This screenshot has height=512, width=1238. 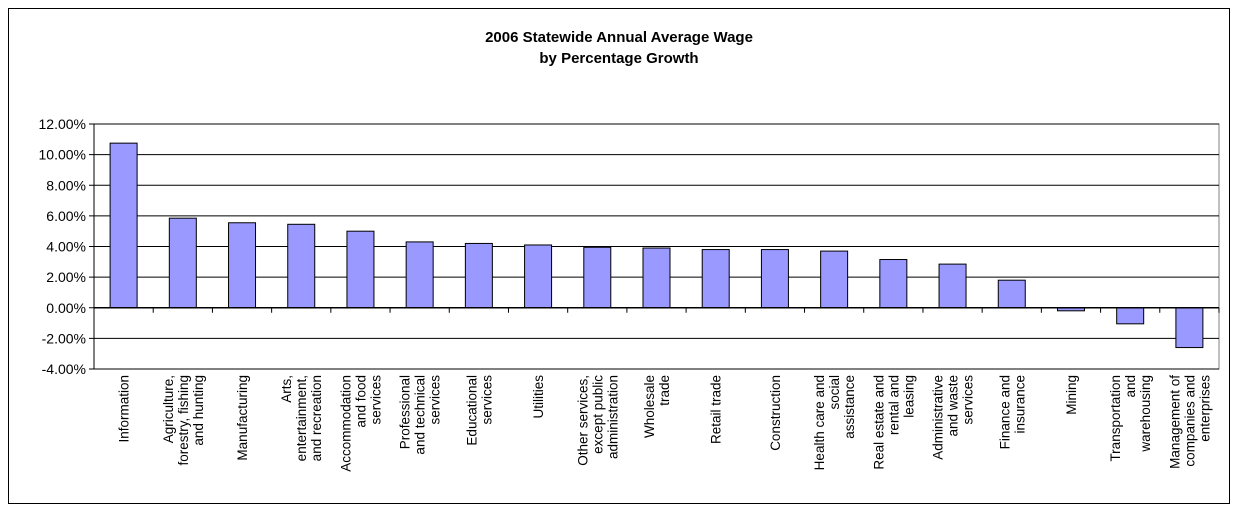 I want to click on x-category-label: Finance and insurance, so click(x=1012, y=412).